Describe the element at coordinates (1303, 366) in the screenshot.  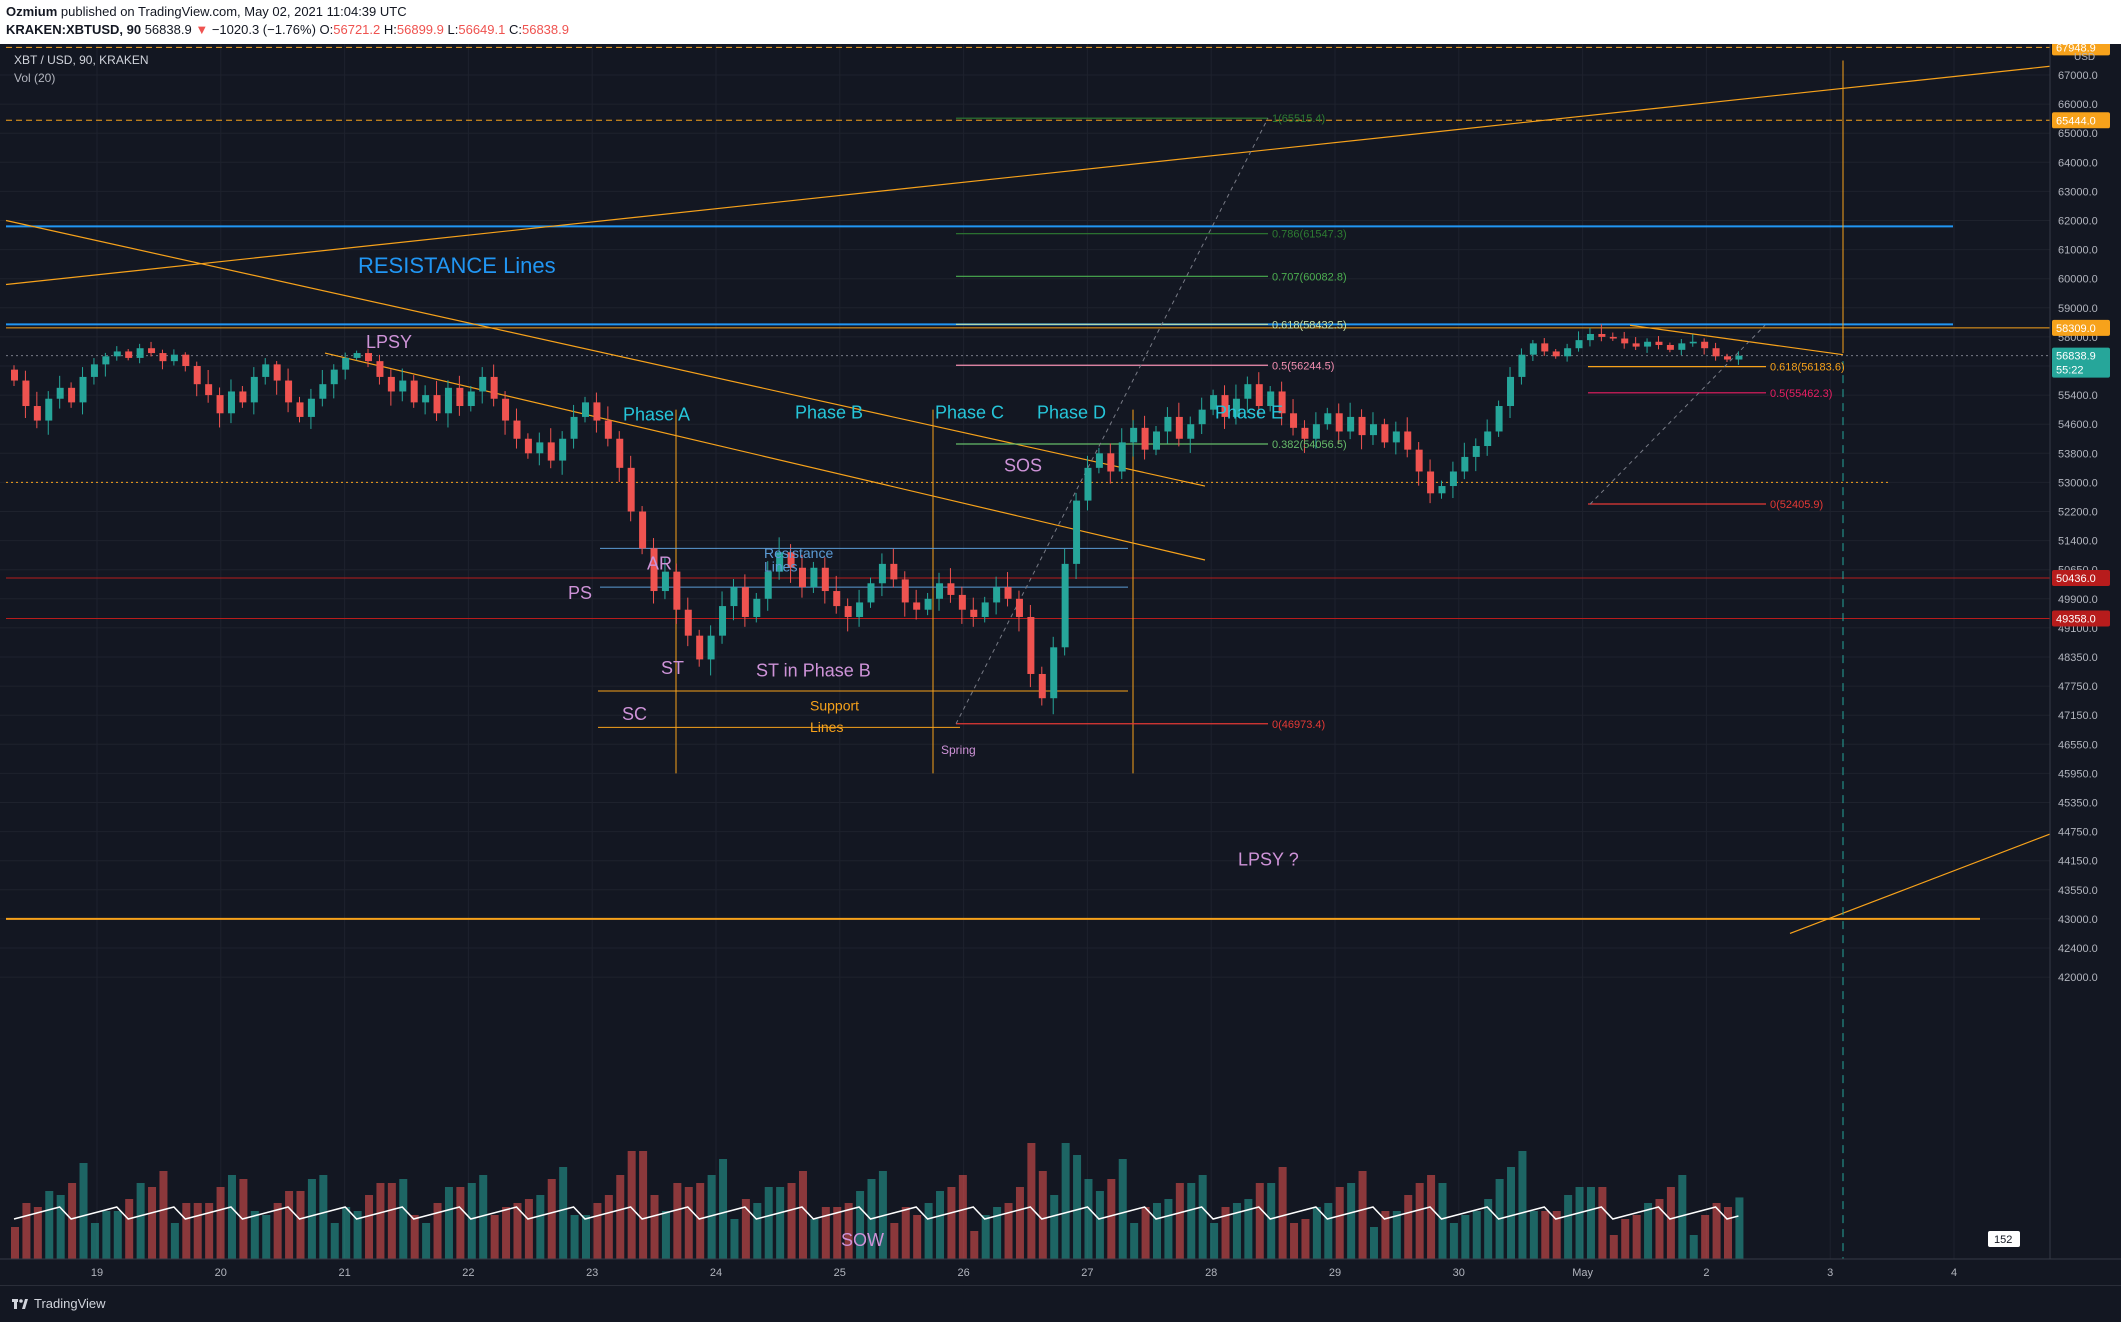
I see `fib-level-label: 0.5(56244.5)` at that location.